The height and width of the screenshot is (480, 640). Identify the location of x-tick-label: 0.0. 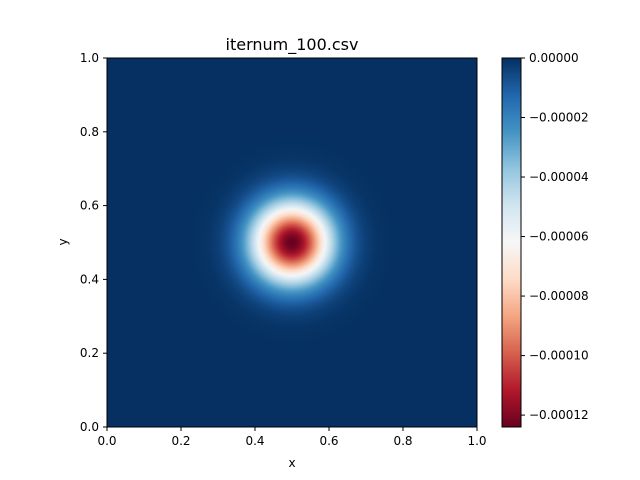
(106, 441).